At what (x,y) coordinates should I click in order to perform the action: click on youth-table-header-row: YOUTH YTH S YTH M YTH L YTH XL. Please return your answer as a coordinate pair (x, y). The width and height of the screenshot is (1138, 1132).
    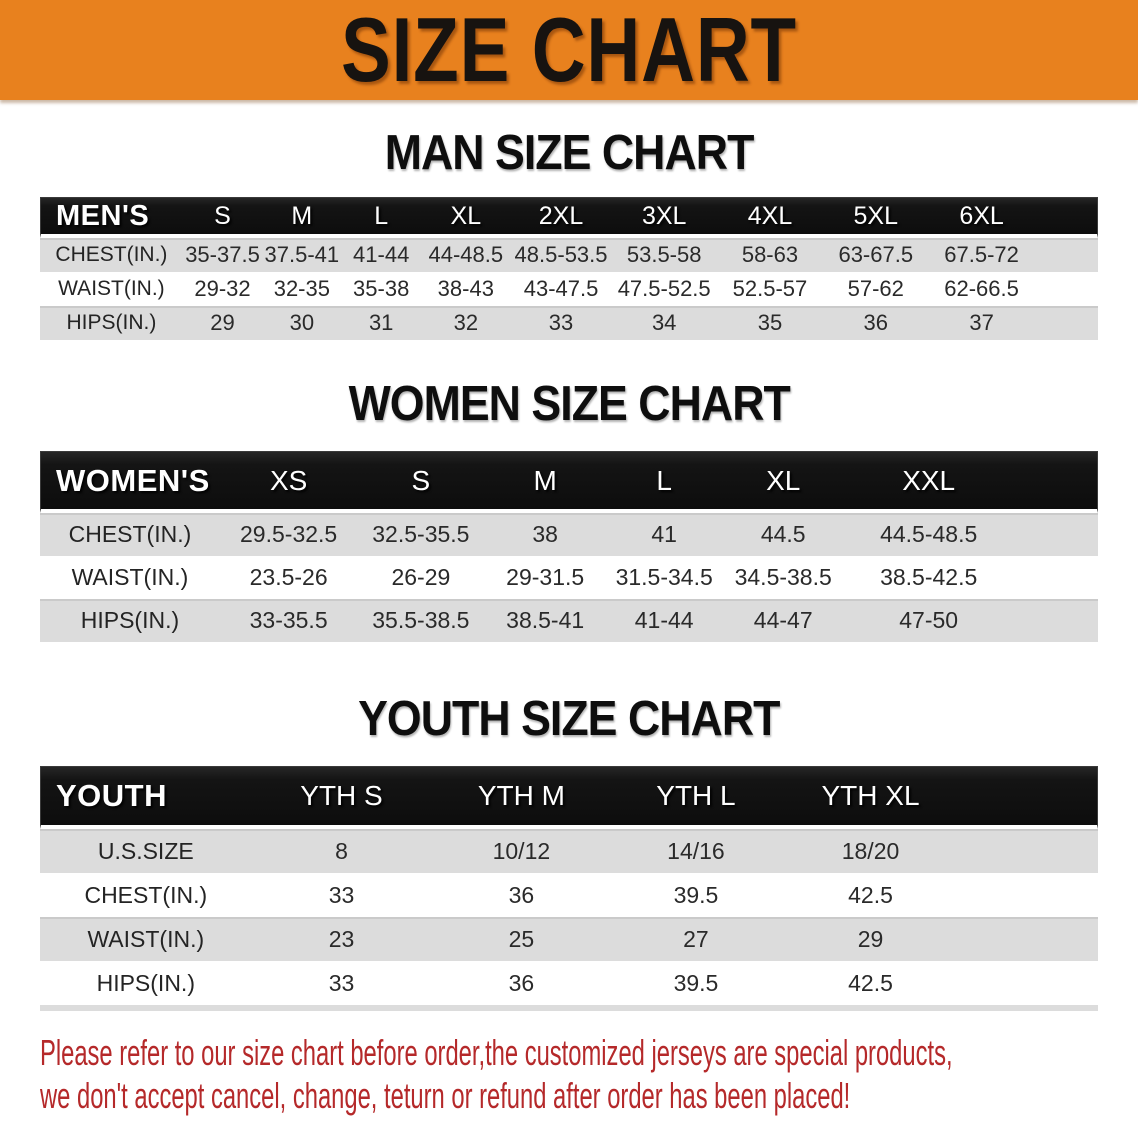
    Looking at the image, I should click on (569, 797).